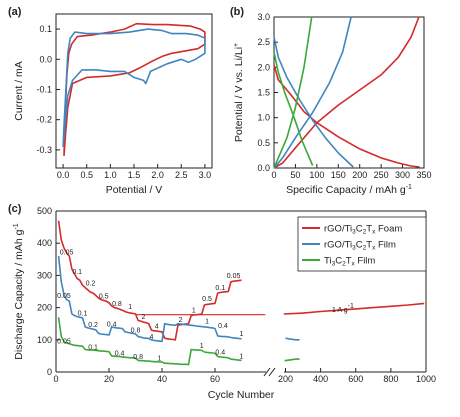  Describe the element at coordinates (263, 118) in the screenshot. I see `y-tick-label: 1.0` at that location.